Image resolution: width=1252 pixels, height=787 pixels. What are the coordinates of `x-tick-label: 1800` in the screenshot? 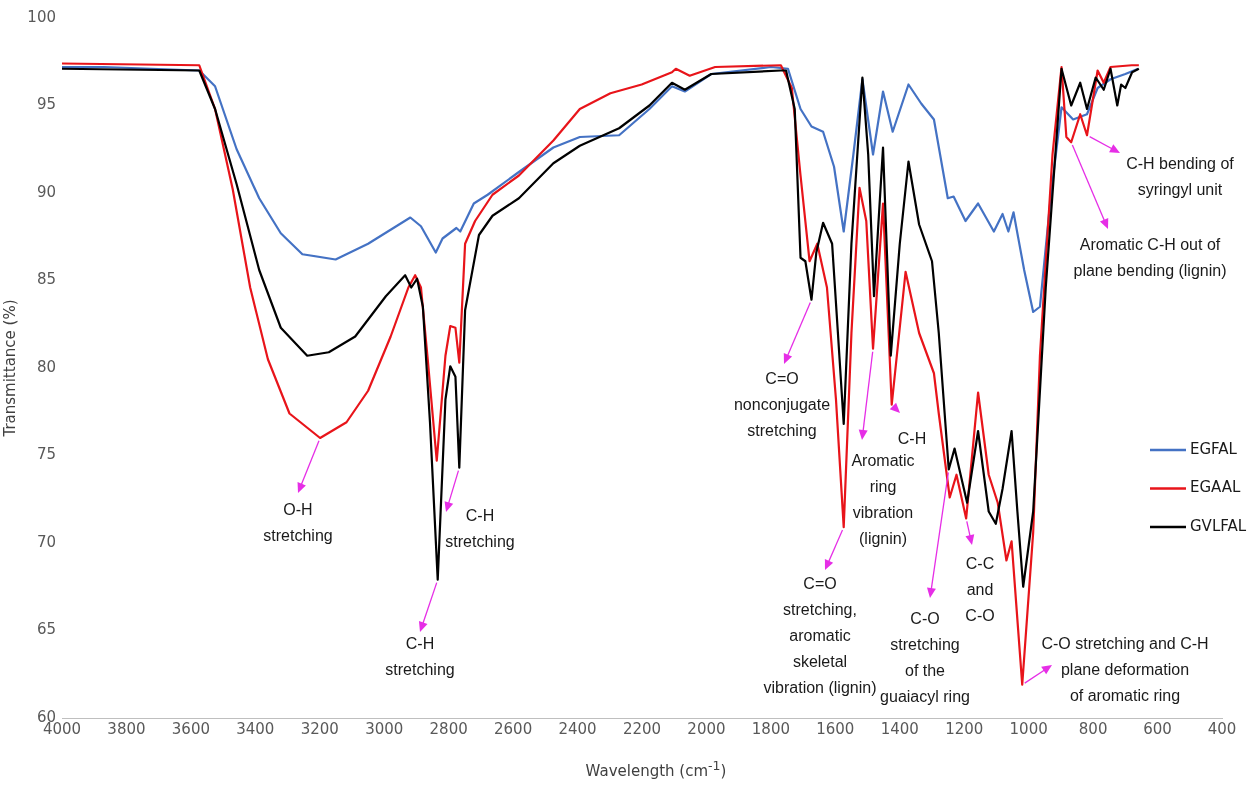 It's located at (770, 728).